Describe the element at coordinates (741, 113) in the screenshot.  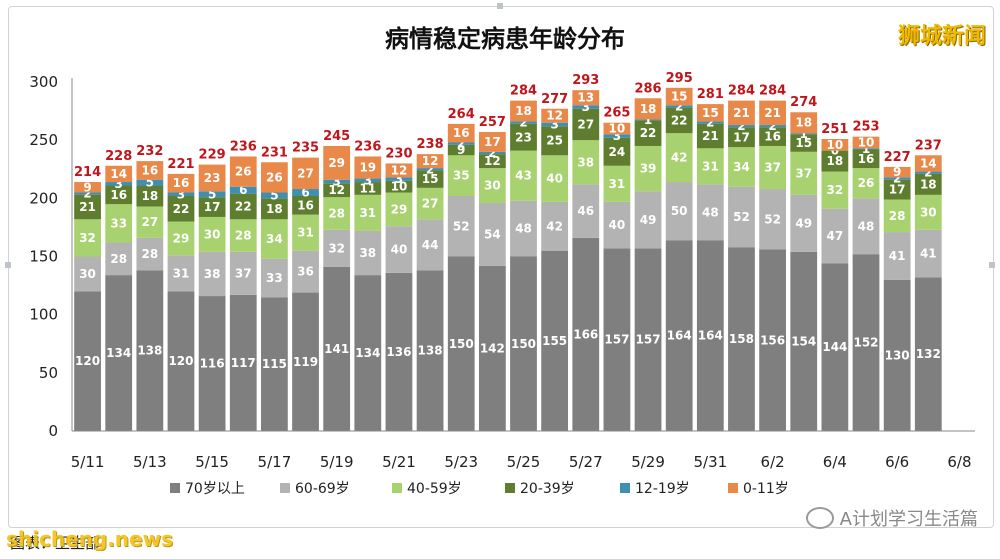
I see `segment-value-label: 21` at that location.